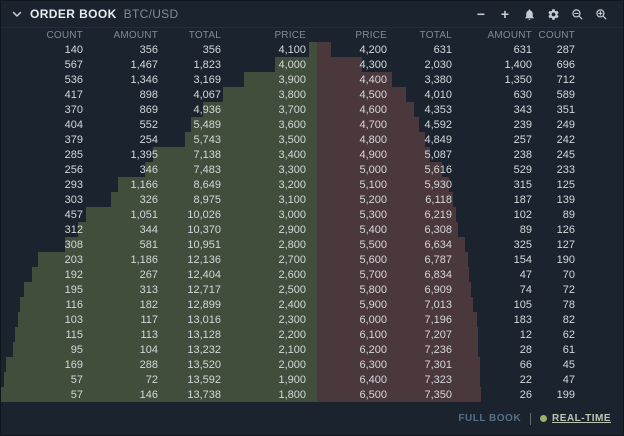 The image size is (624, 436). I want to click on minimize-icon: −, so click(481, 14).